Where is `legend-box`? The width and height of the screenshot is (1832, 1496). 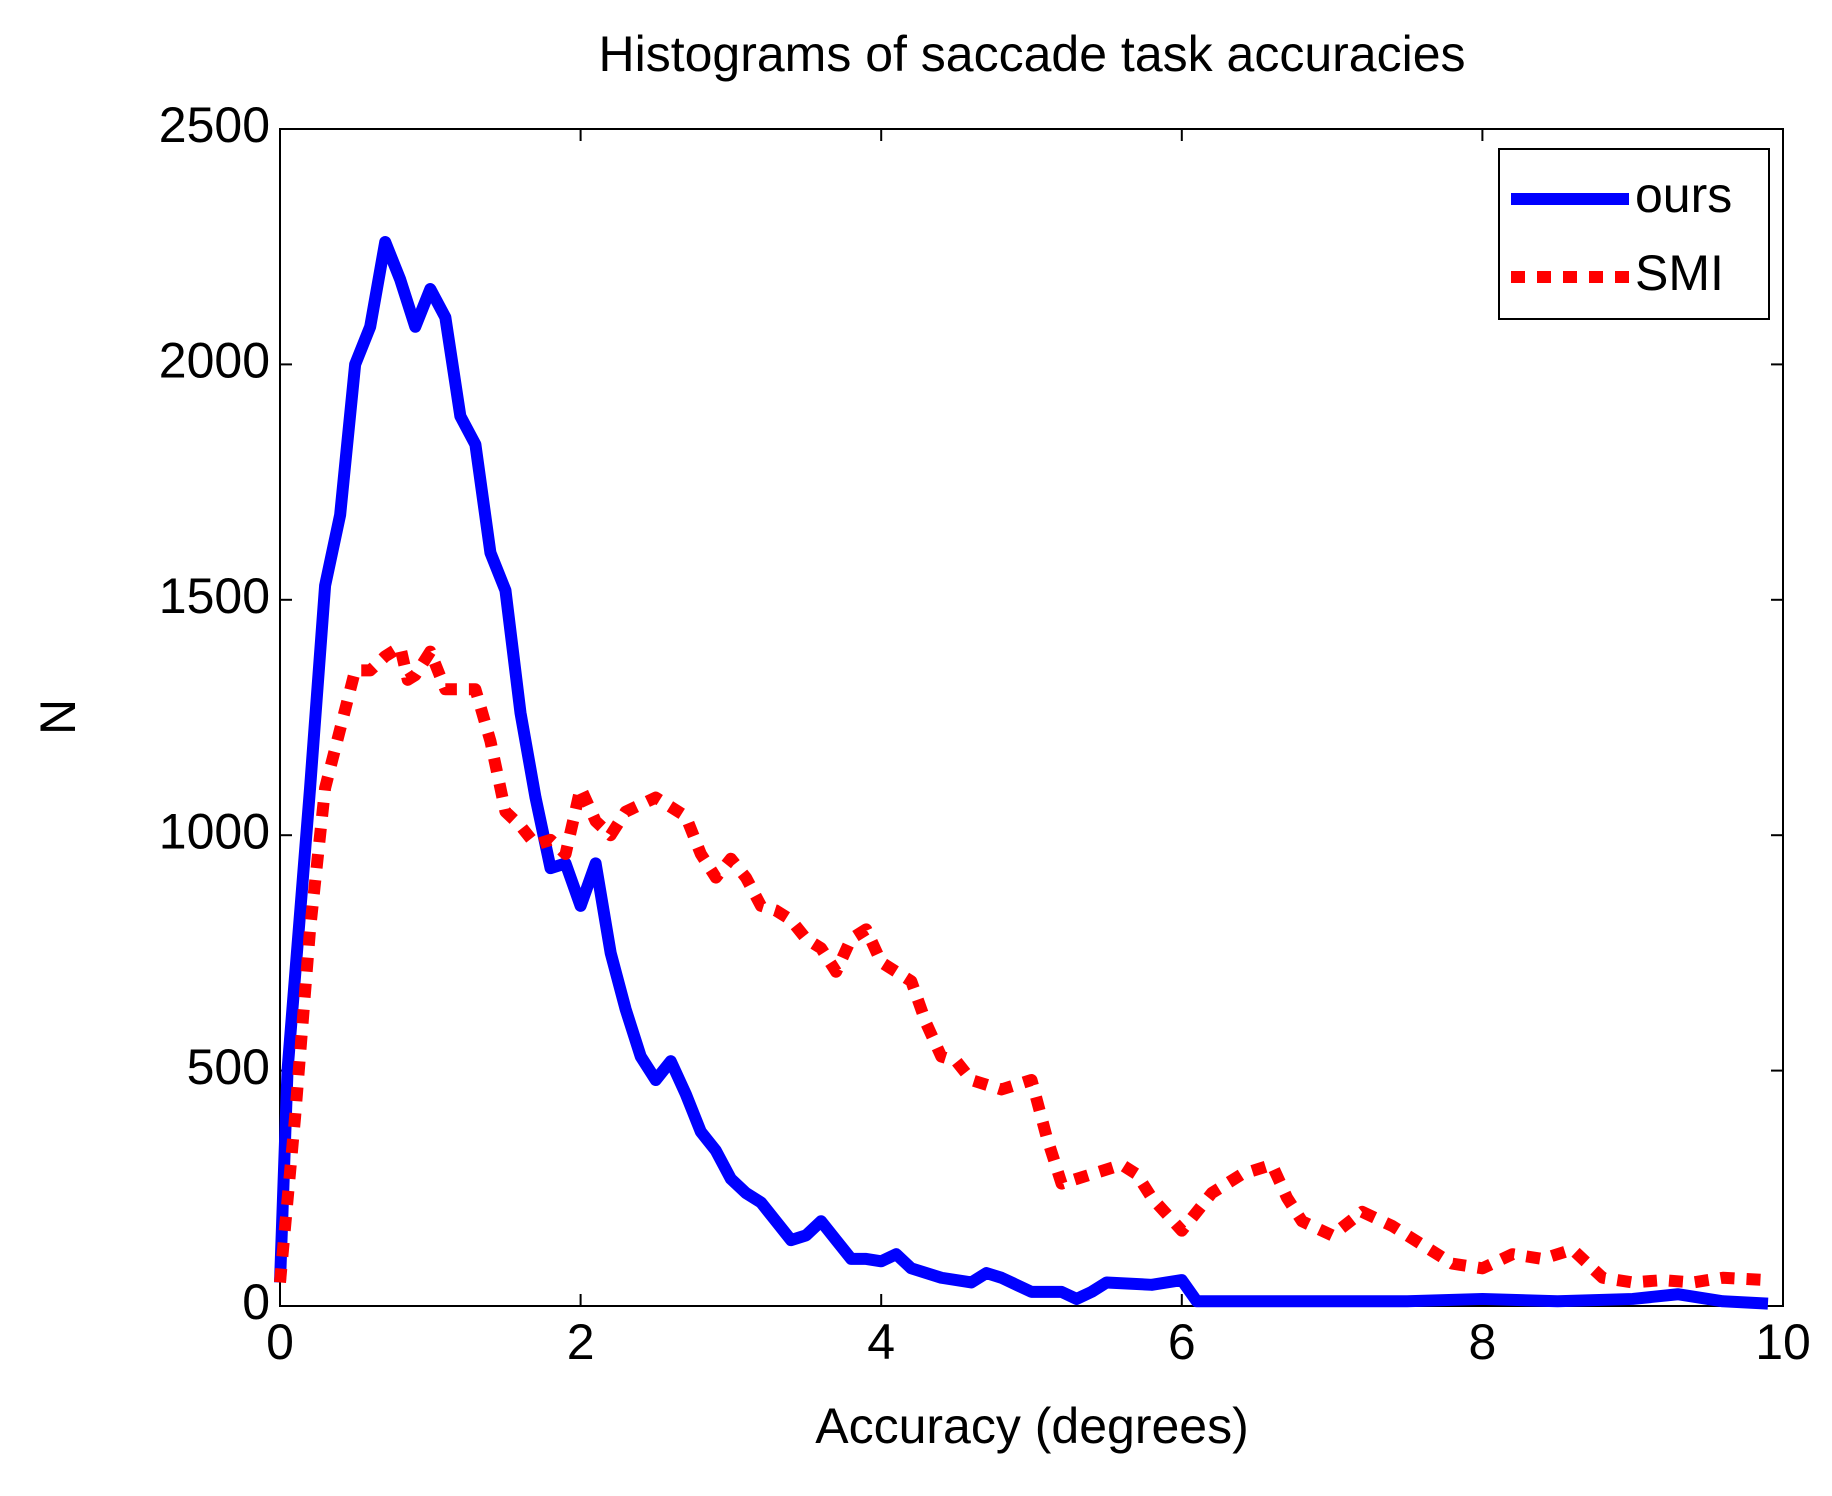
legend-box is located at coordinates (1634, 234).